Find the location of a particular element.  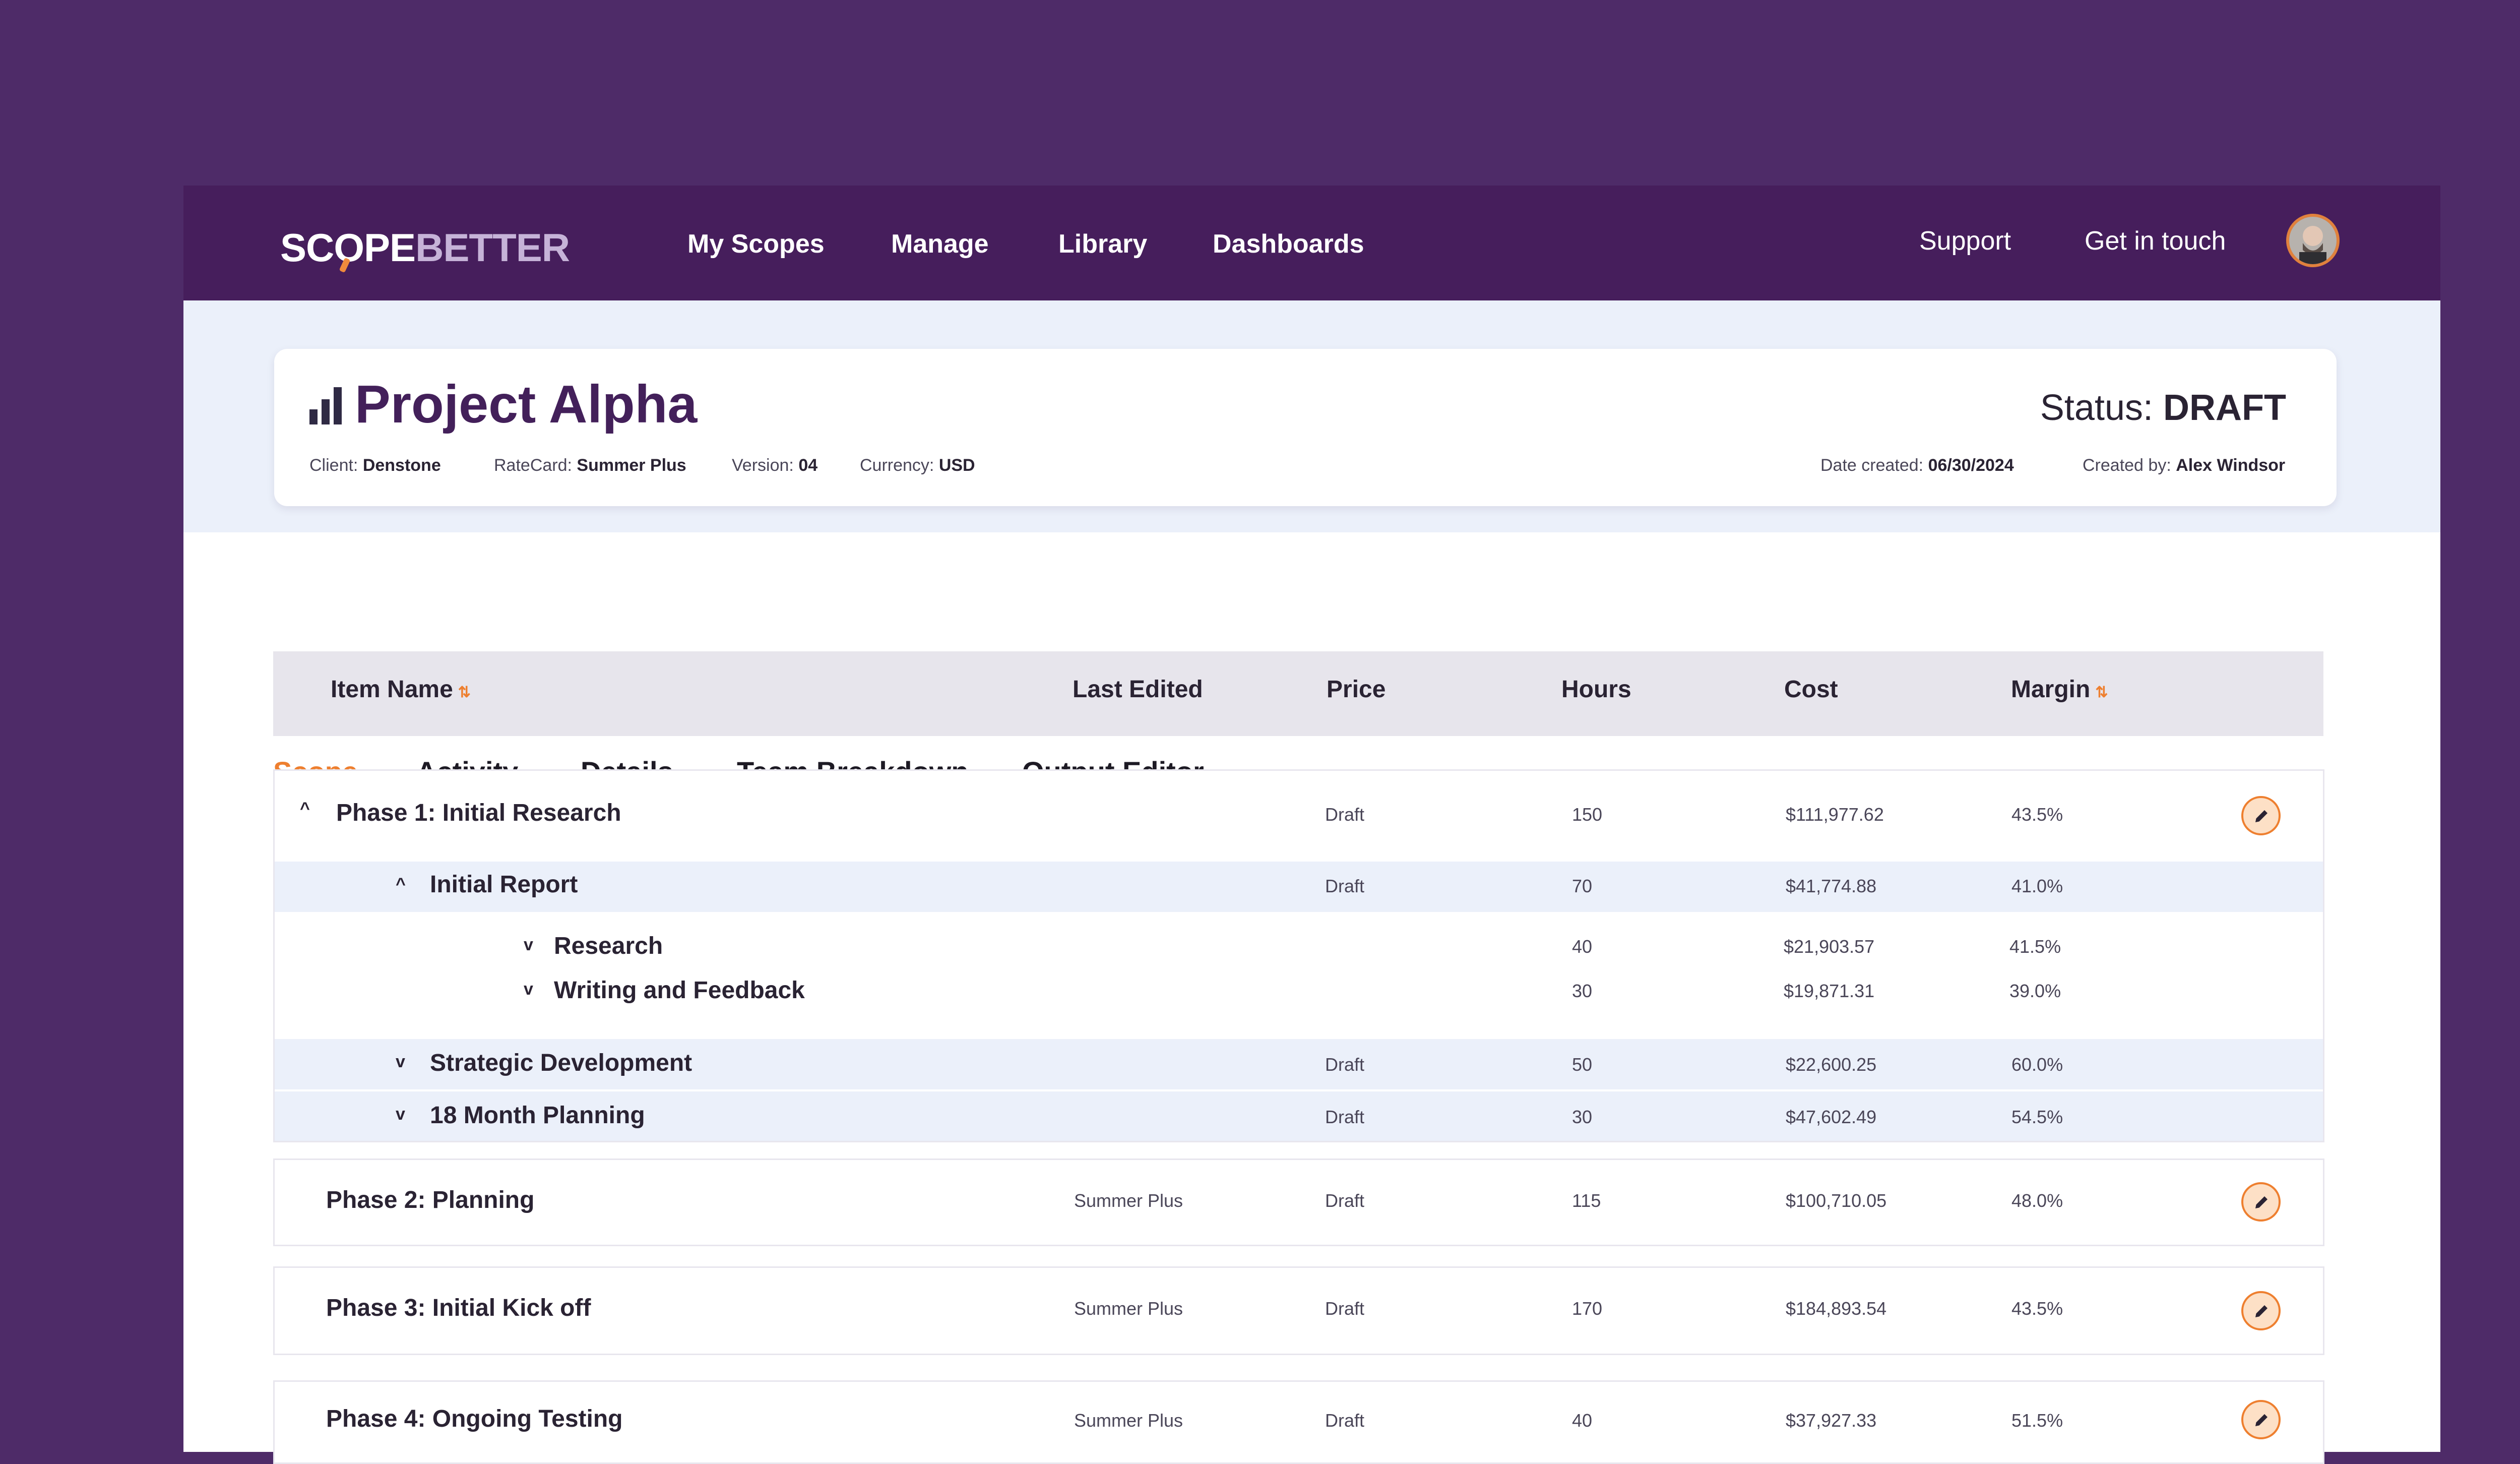

row-cost: $19,871.31 is located at coordinates (1829, 991).